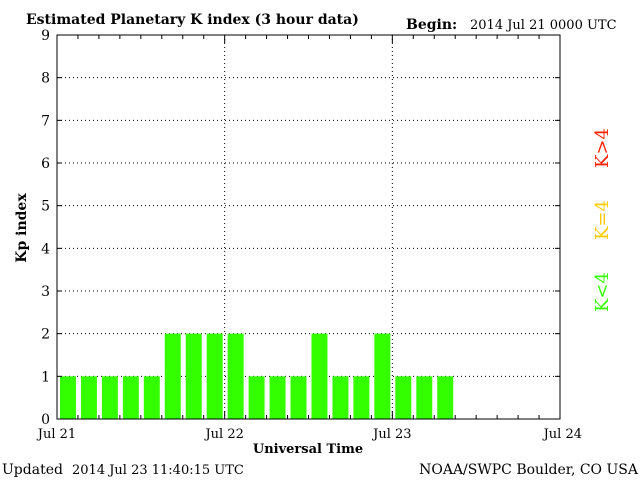  What do you see at coordinates (562, 434) in the screenshot?
I see `x-tick-label-3: Jul 24` at bounding box center [562, 434].